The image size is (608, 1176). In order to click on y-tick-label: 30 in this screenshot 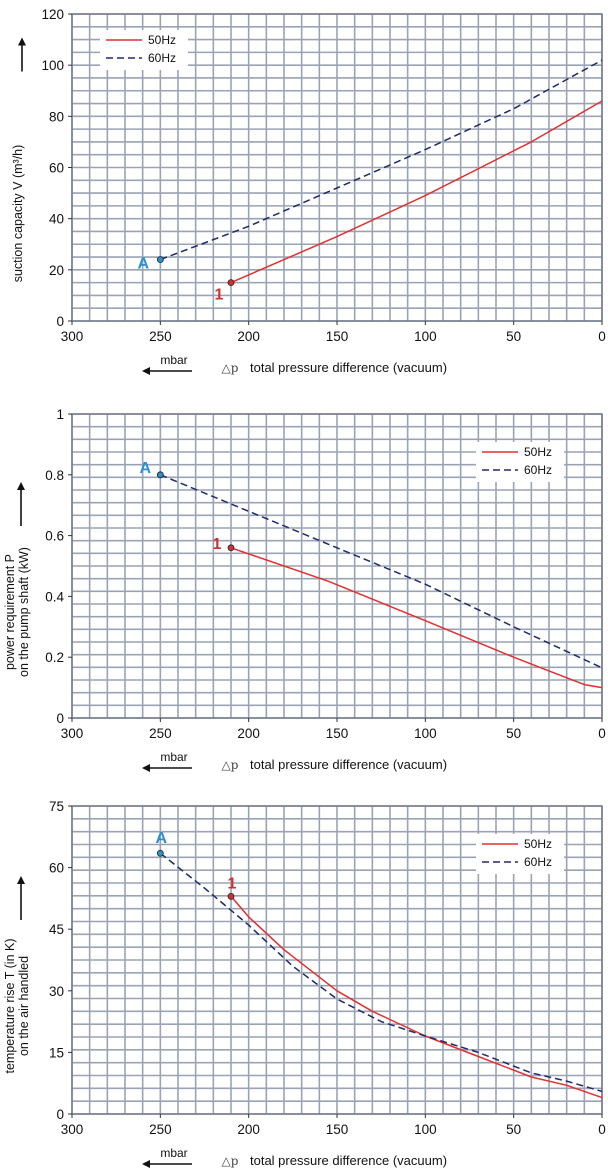, I will do `click(56, 991)`.